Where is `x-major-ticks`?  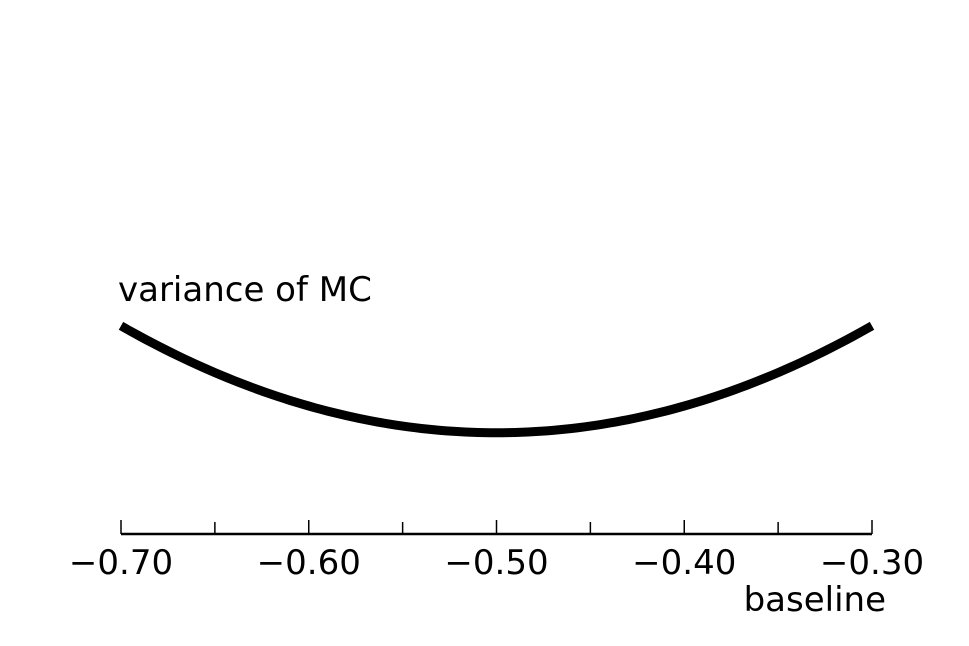
x-major-ticks is located at coordinates (496, 527).